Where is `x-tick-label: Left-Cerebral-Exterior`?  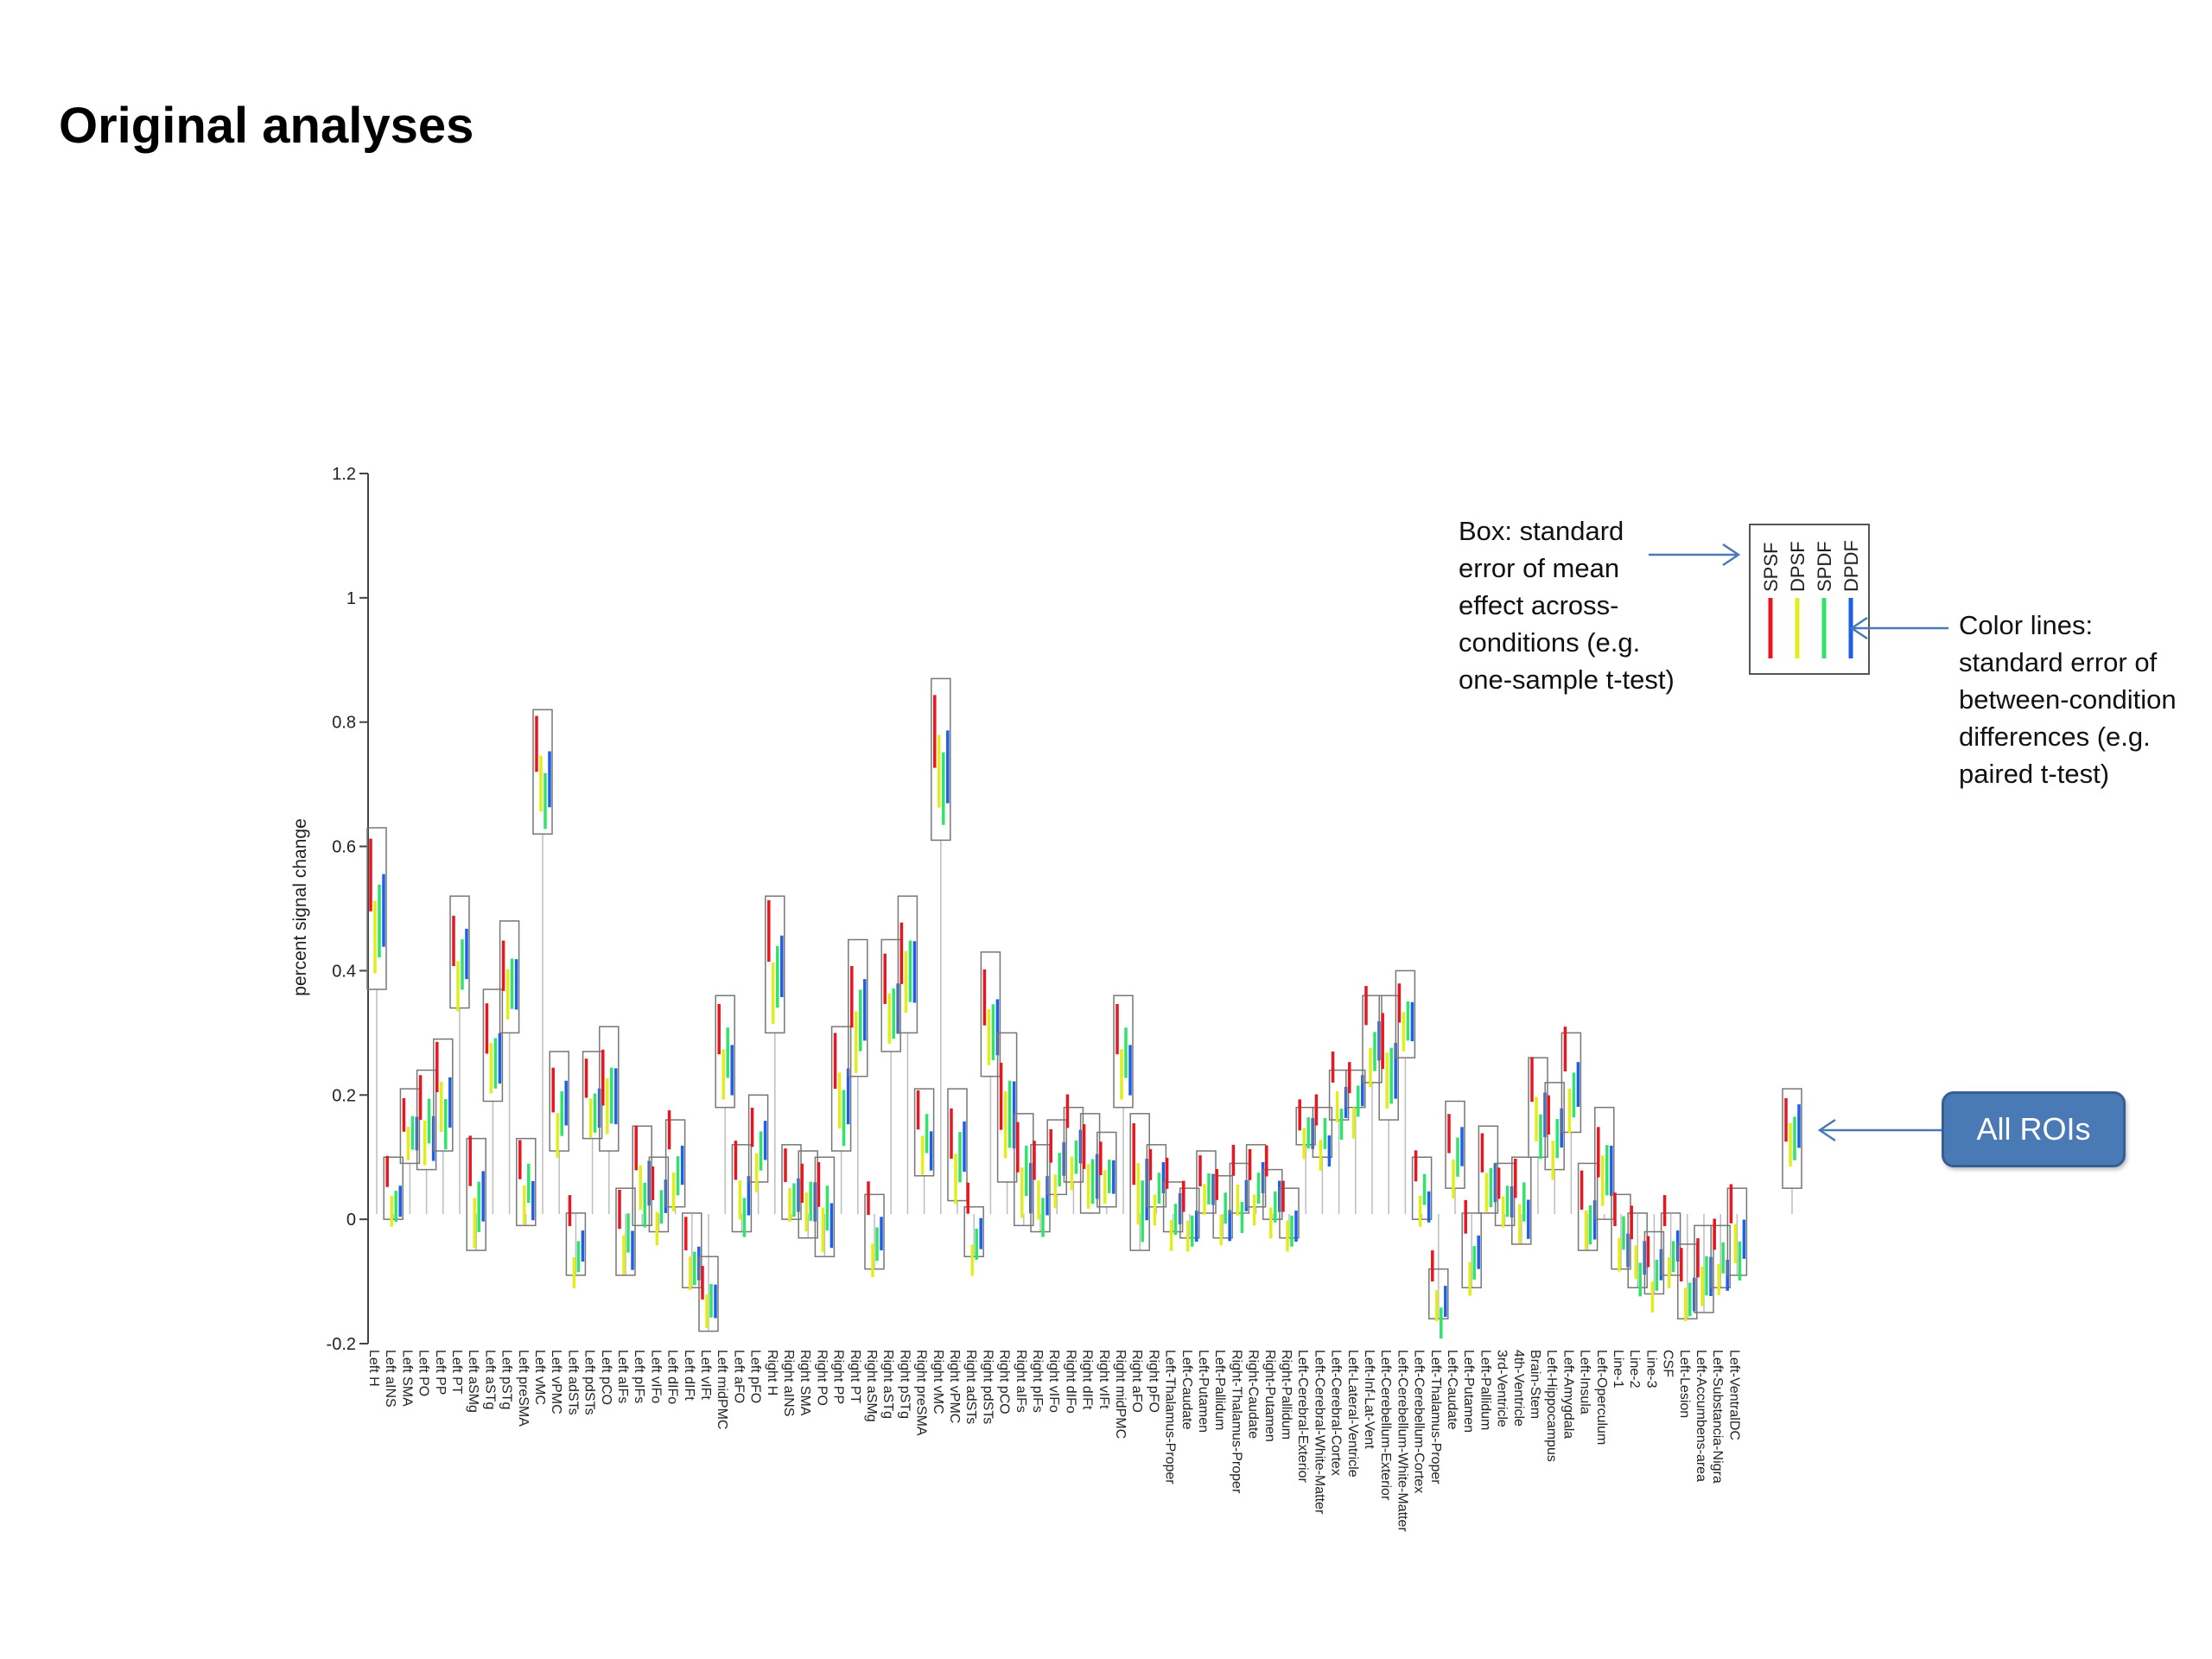 x-tick-label: Left-Cerebral-Exterior is located at coordinates (1302, 1417).